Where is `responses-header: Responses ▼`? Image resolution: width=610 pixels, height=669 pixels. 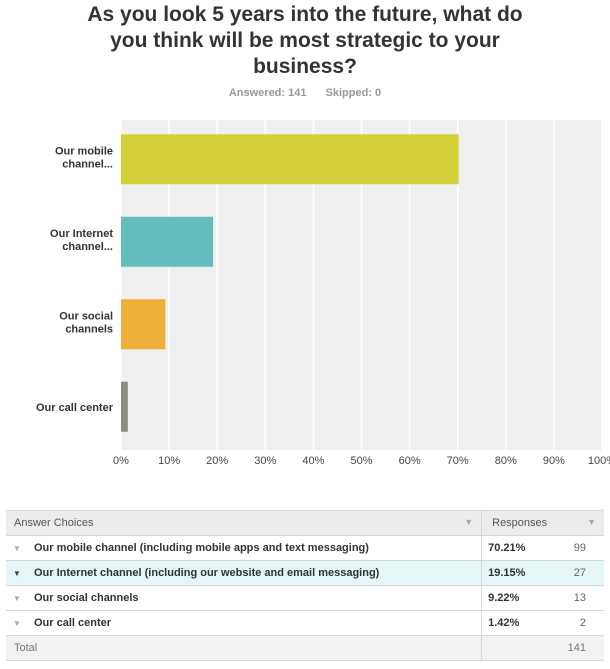
responses-header: Responses ▼ is located at coordinates (542, 523).